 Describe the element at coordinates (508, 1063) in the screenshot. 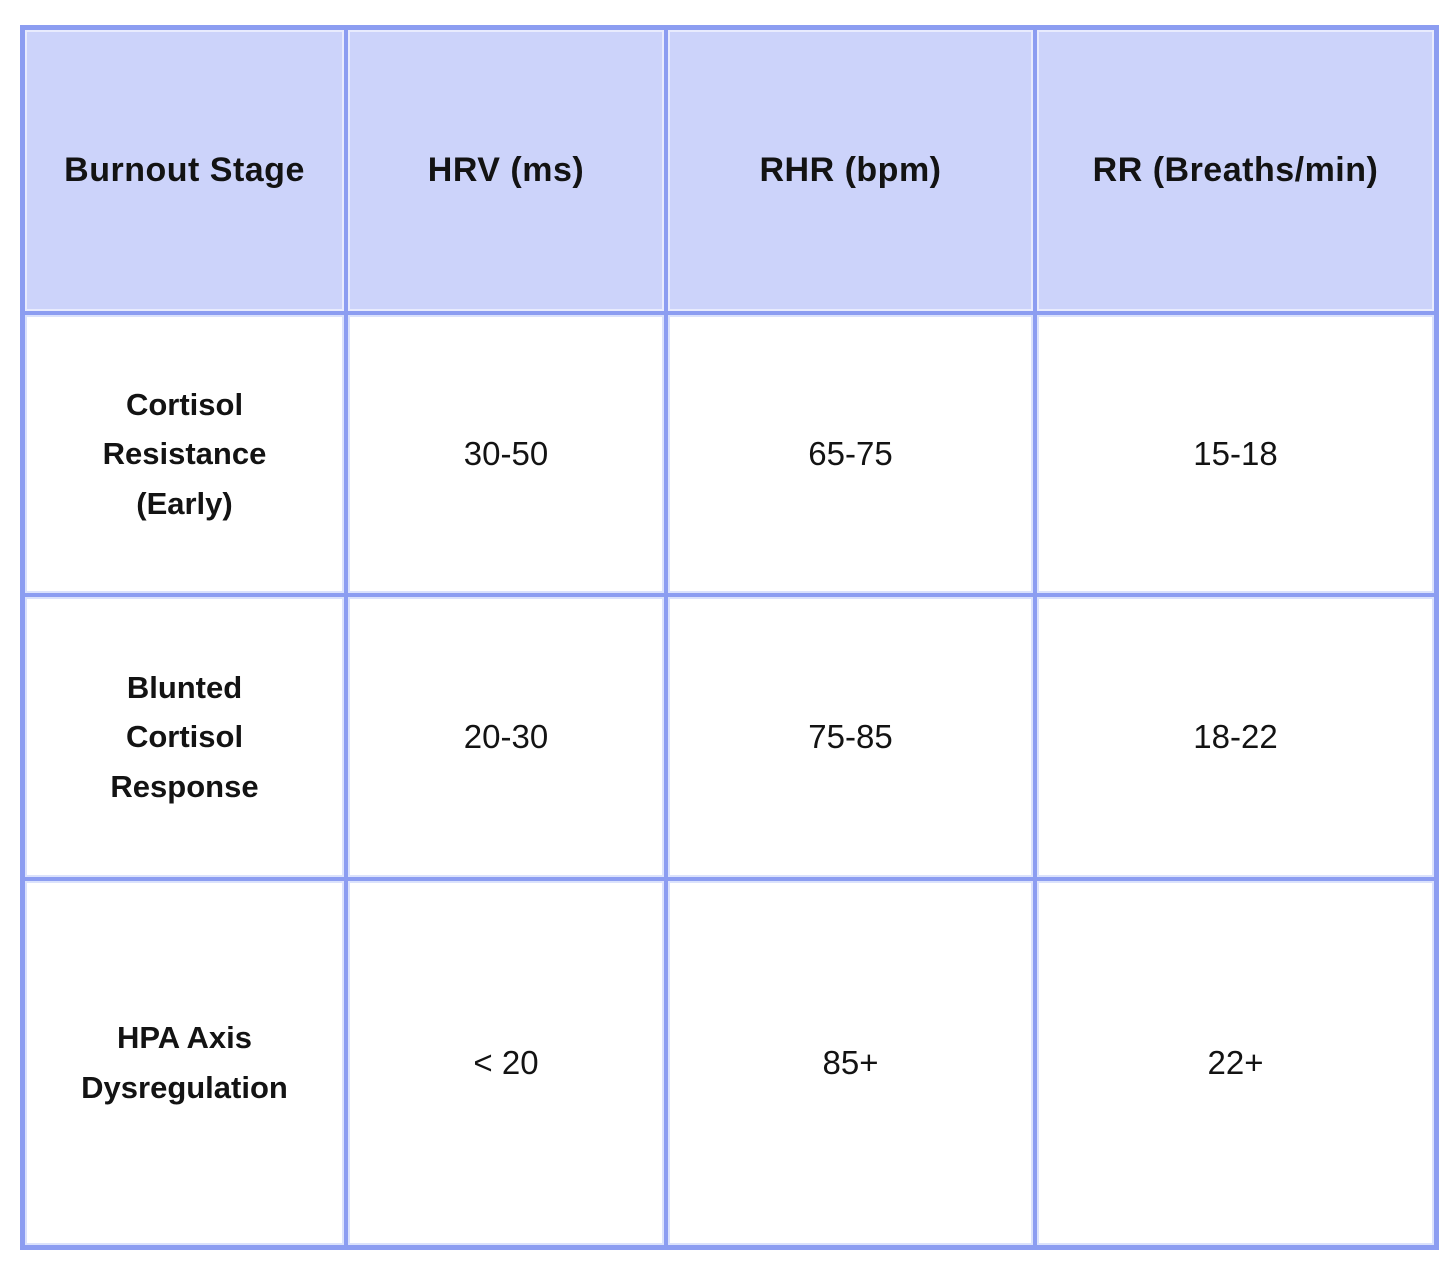

I see `row3-hrv-value: < 20` at that location.